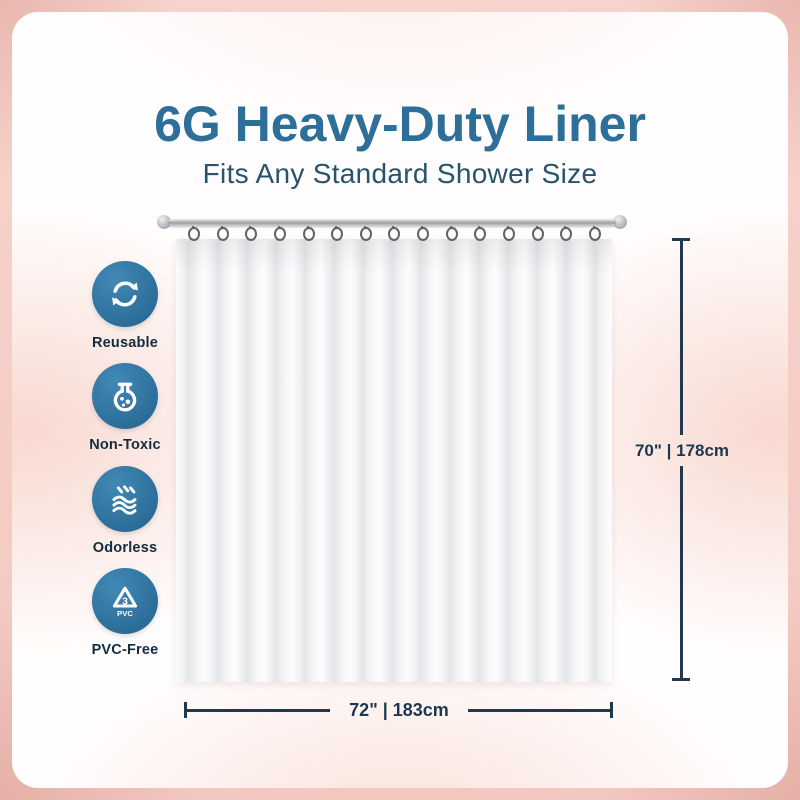  I want to click on feature-pvc-free: 3 PVC PVC-Free, so click(125, 613).